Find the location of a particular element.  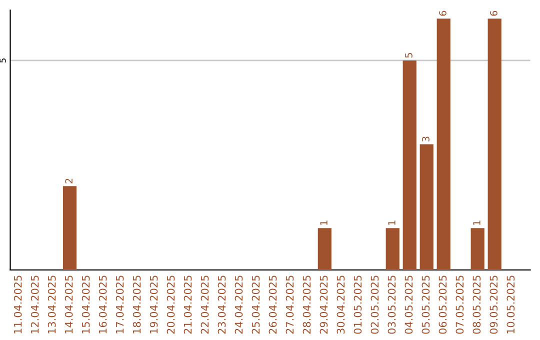

x-tick-label: 07.05.2025 is located at coordinates (460, 305).